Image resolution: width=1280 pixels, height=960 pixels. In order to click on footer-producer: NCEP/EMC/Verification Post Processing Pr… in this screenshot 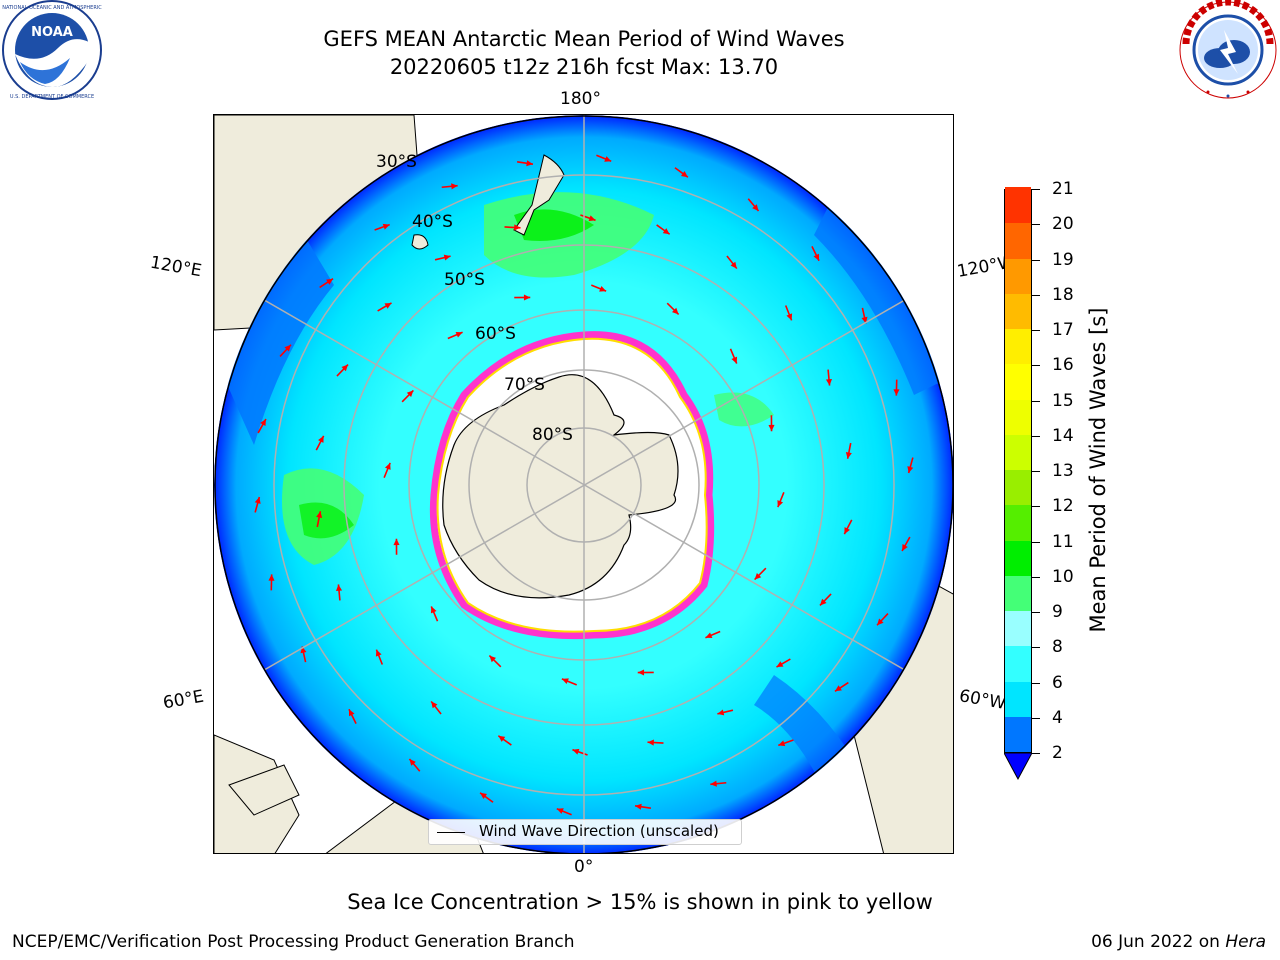, I will do `click(293, 942)`.